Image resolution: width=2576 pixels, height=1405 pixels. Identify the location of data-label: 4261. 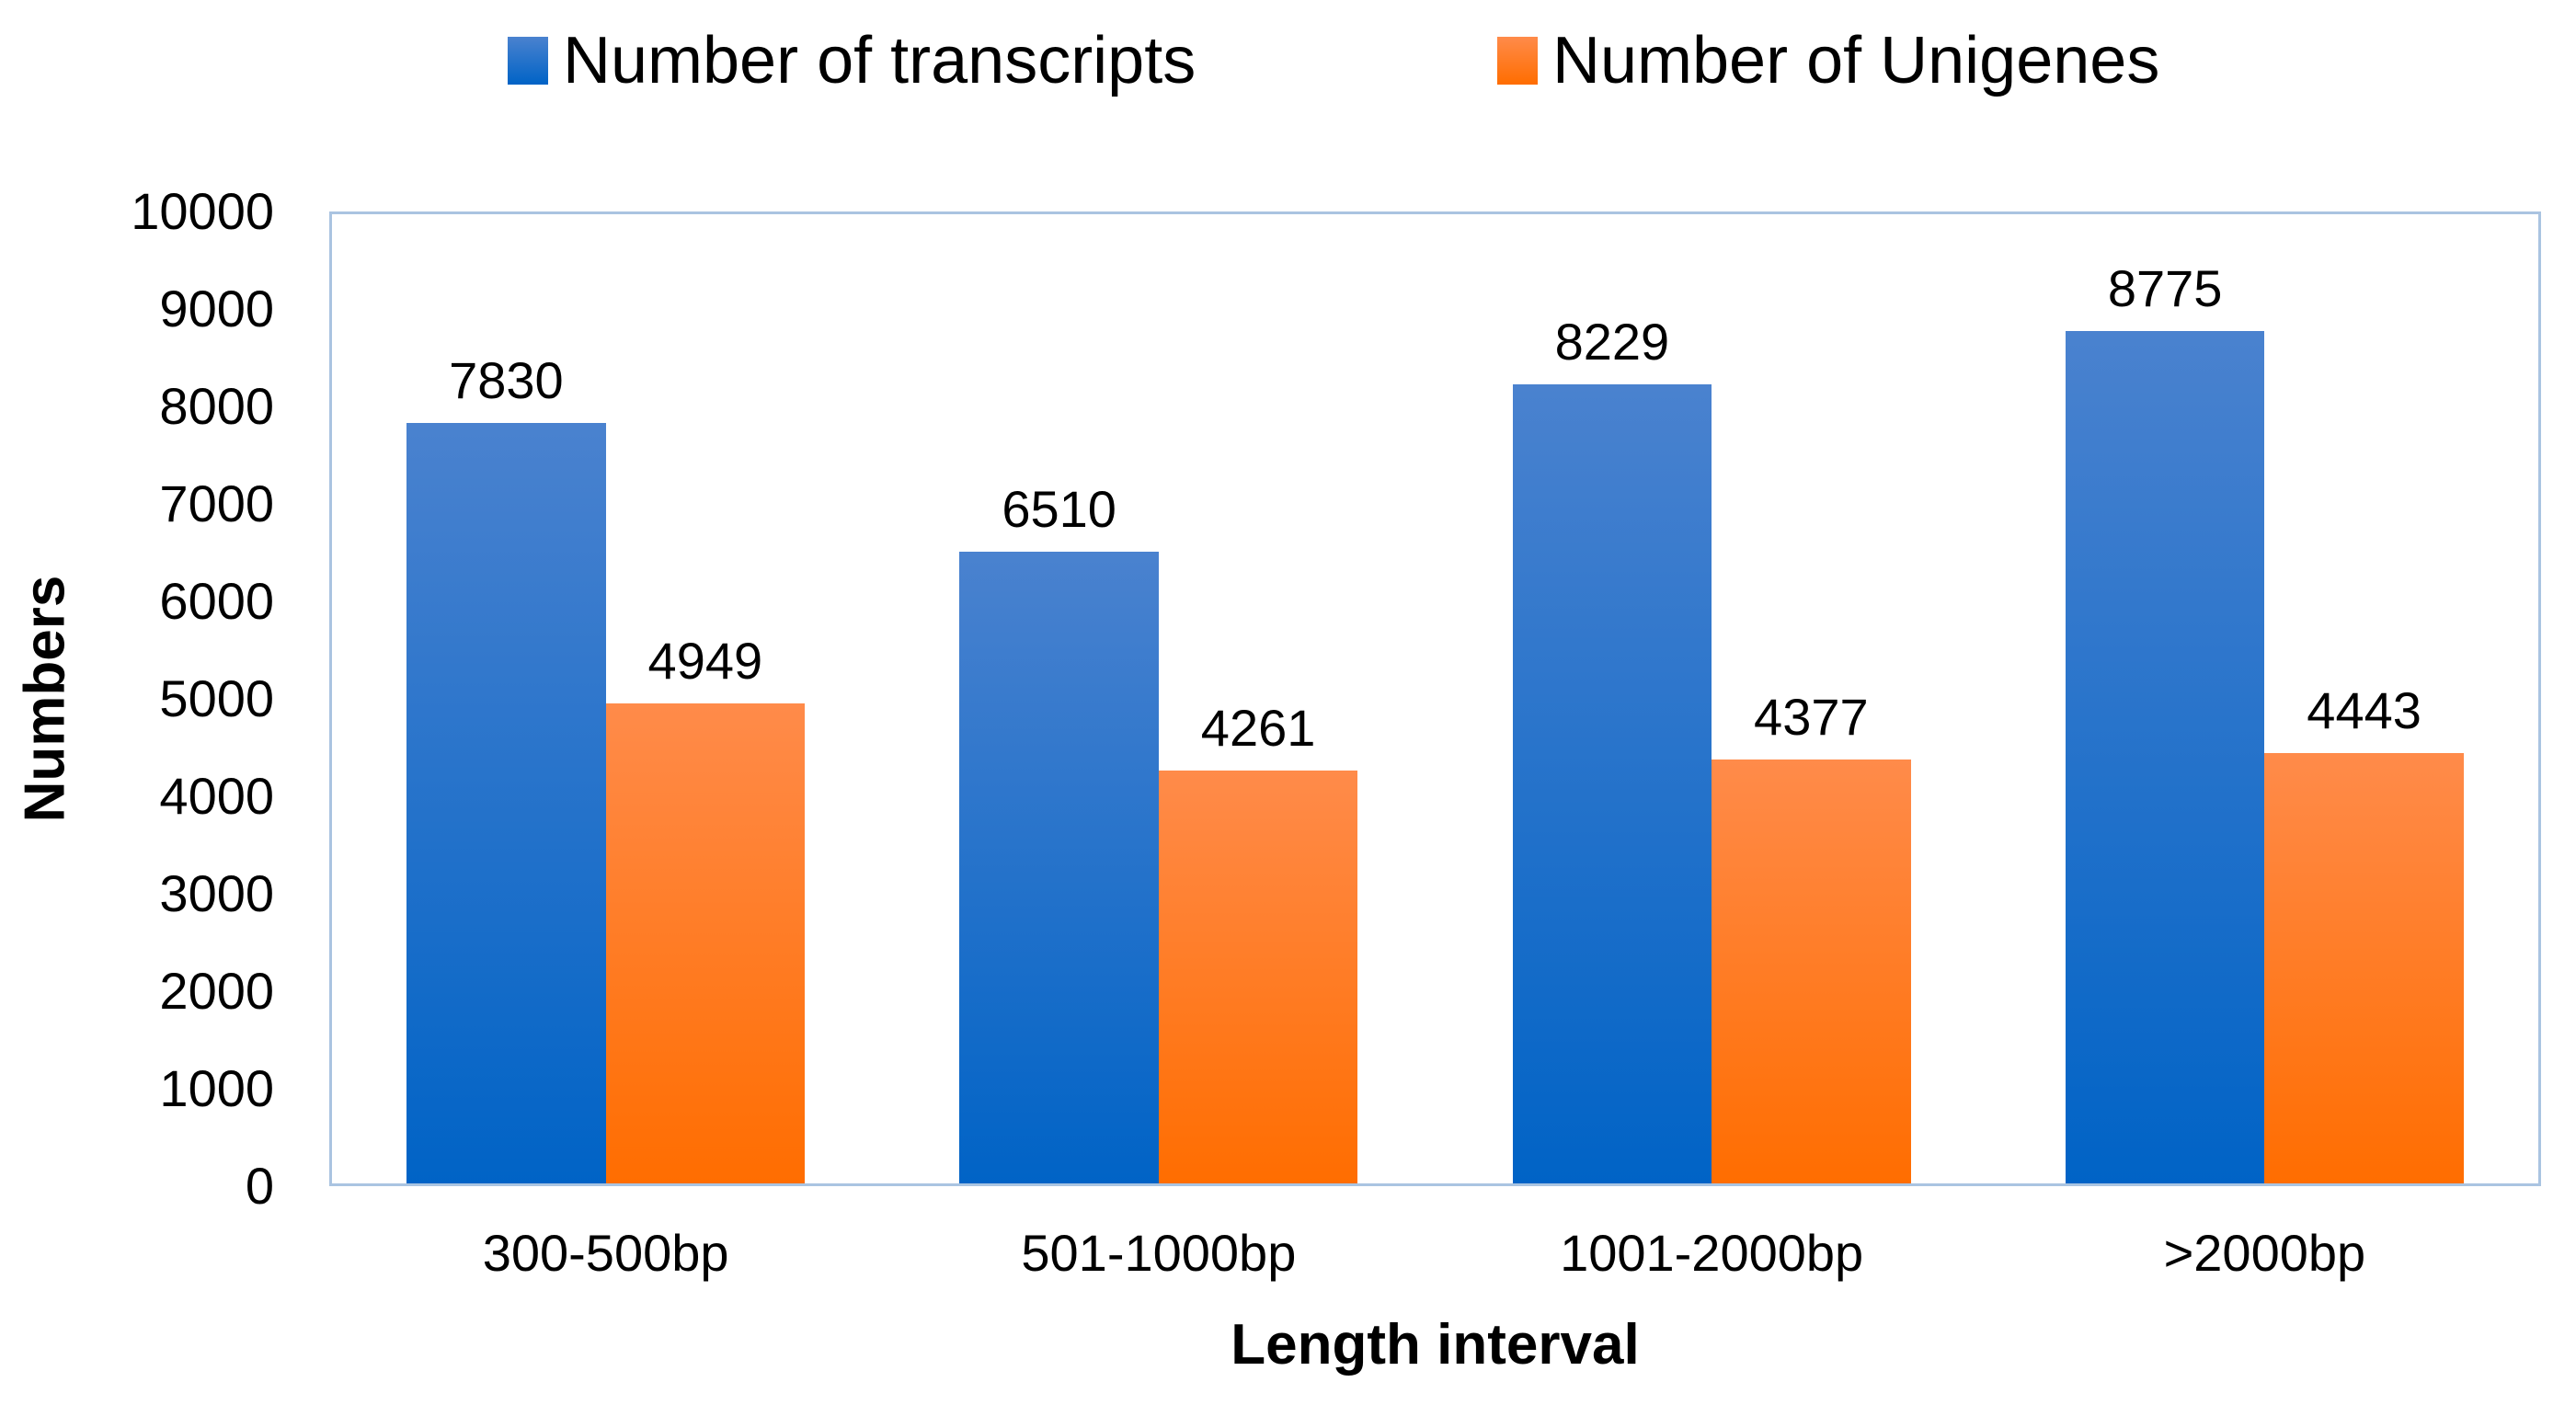
(1258, 728).